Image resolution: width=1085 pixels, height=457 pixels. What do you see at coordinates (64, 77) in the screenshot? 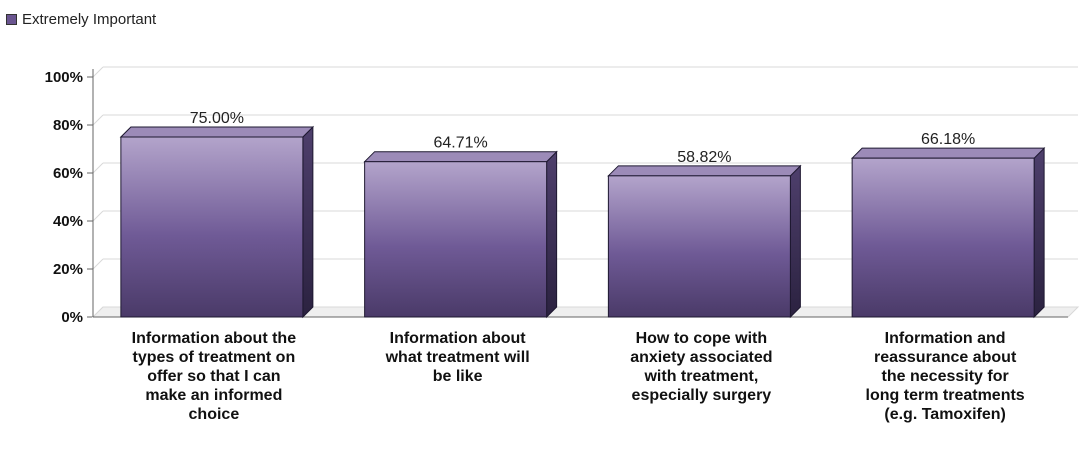
I see `y-tick-label: 100%` at bounding box center [64, 77].